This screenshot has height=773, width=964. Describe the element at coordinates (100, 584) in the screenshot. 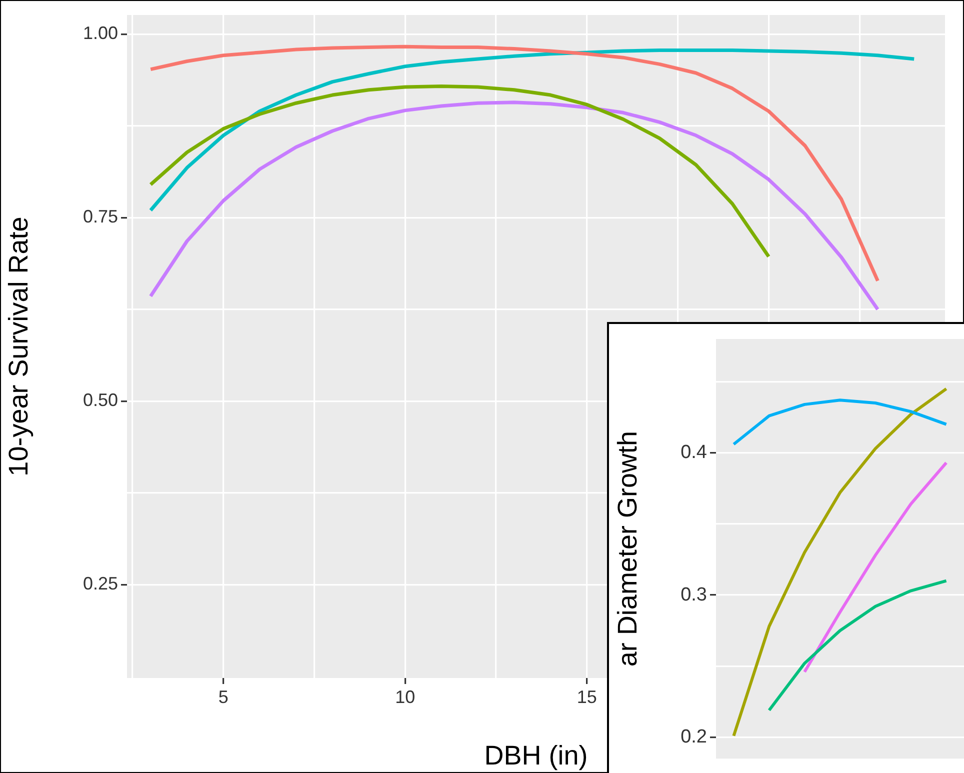

I see `y-tick-label: 0.25` at that location.